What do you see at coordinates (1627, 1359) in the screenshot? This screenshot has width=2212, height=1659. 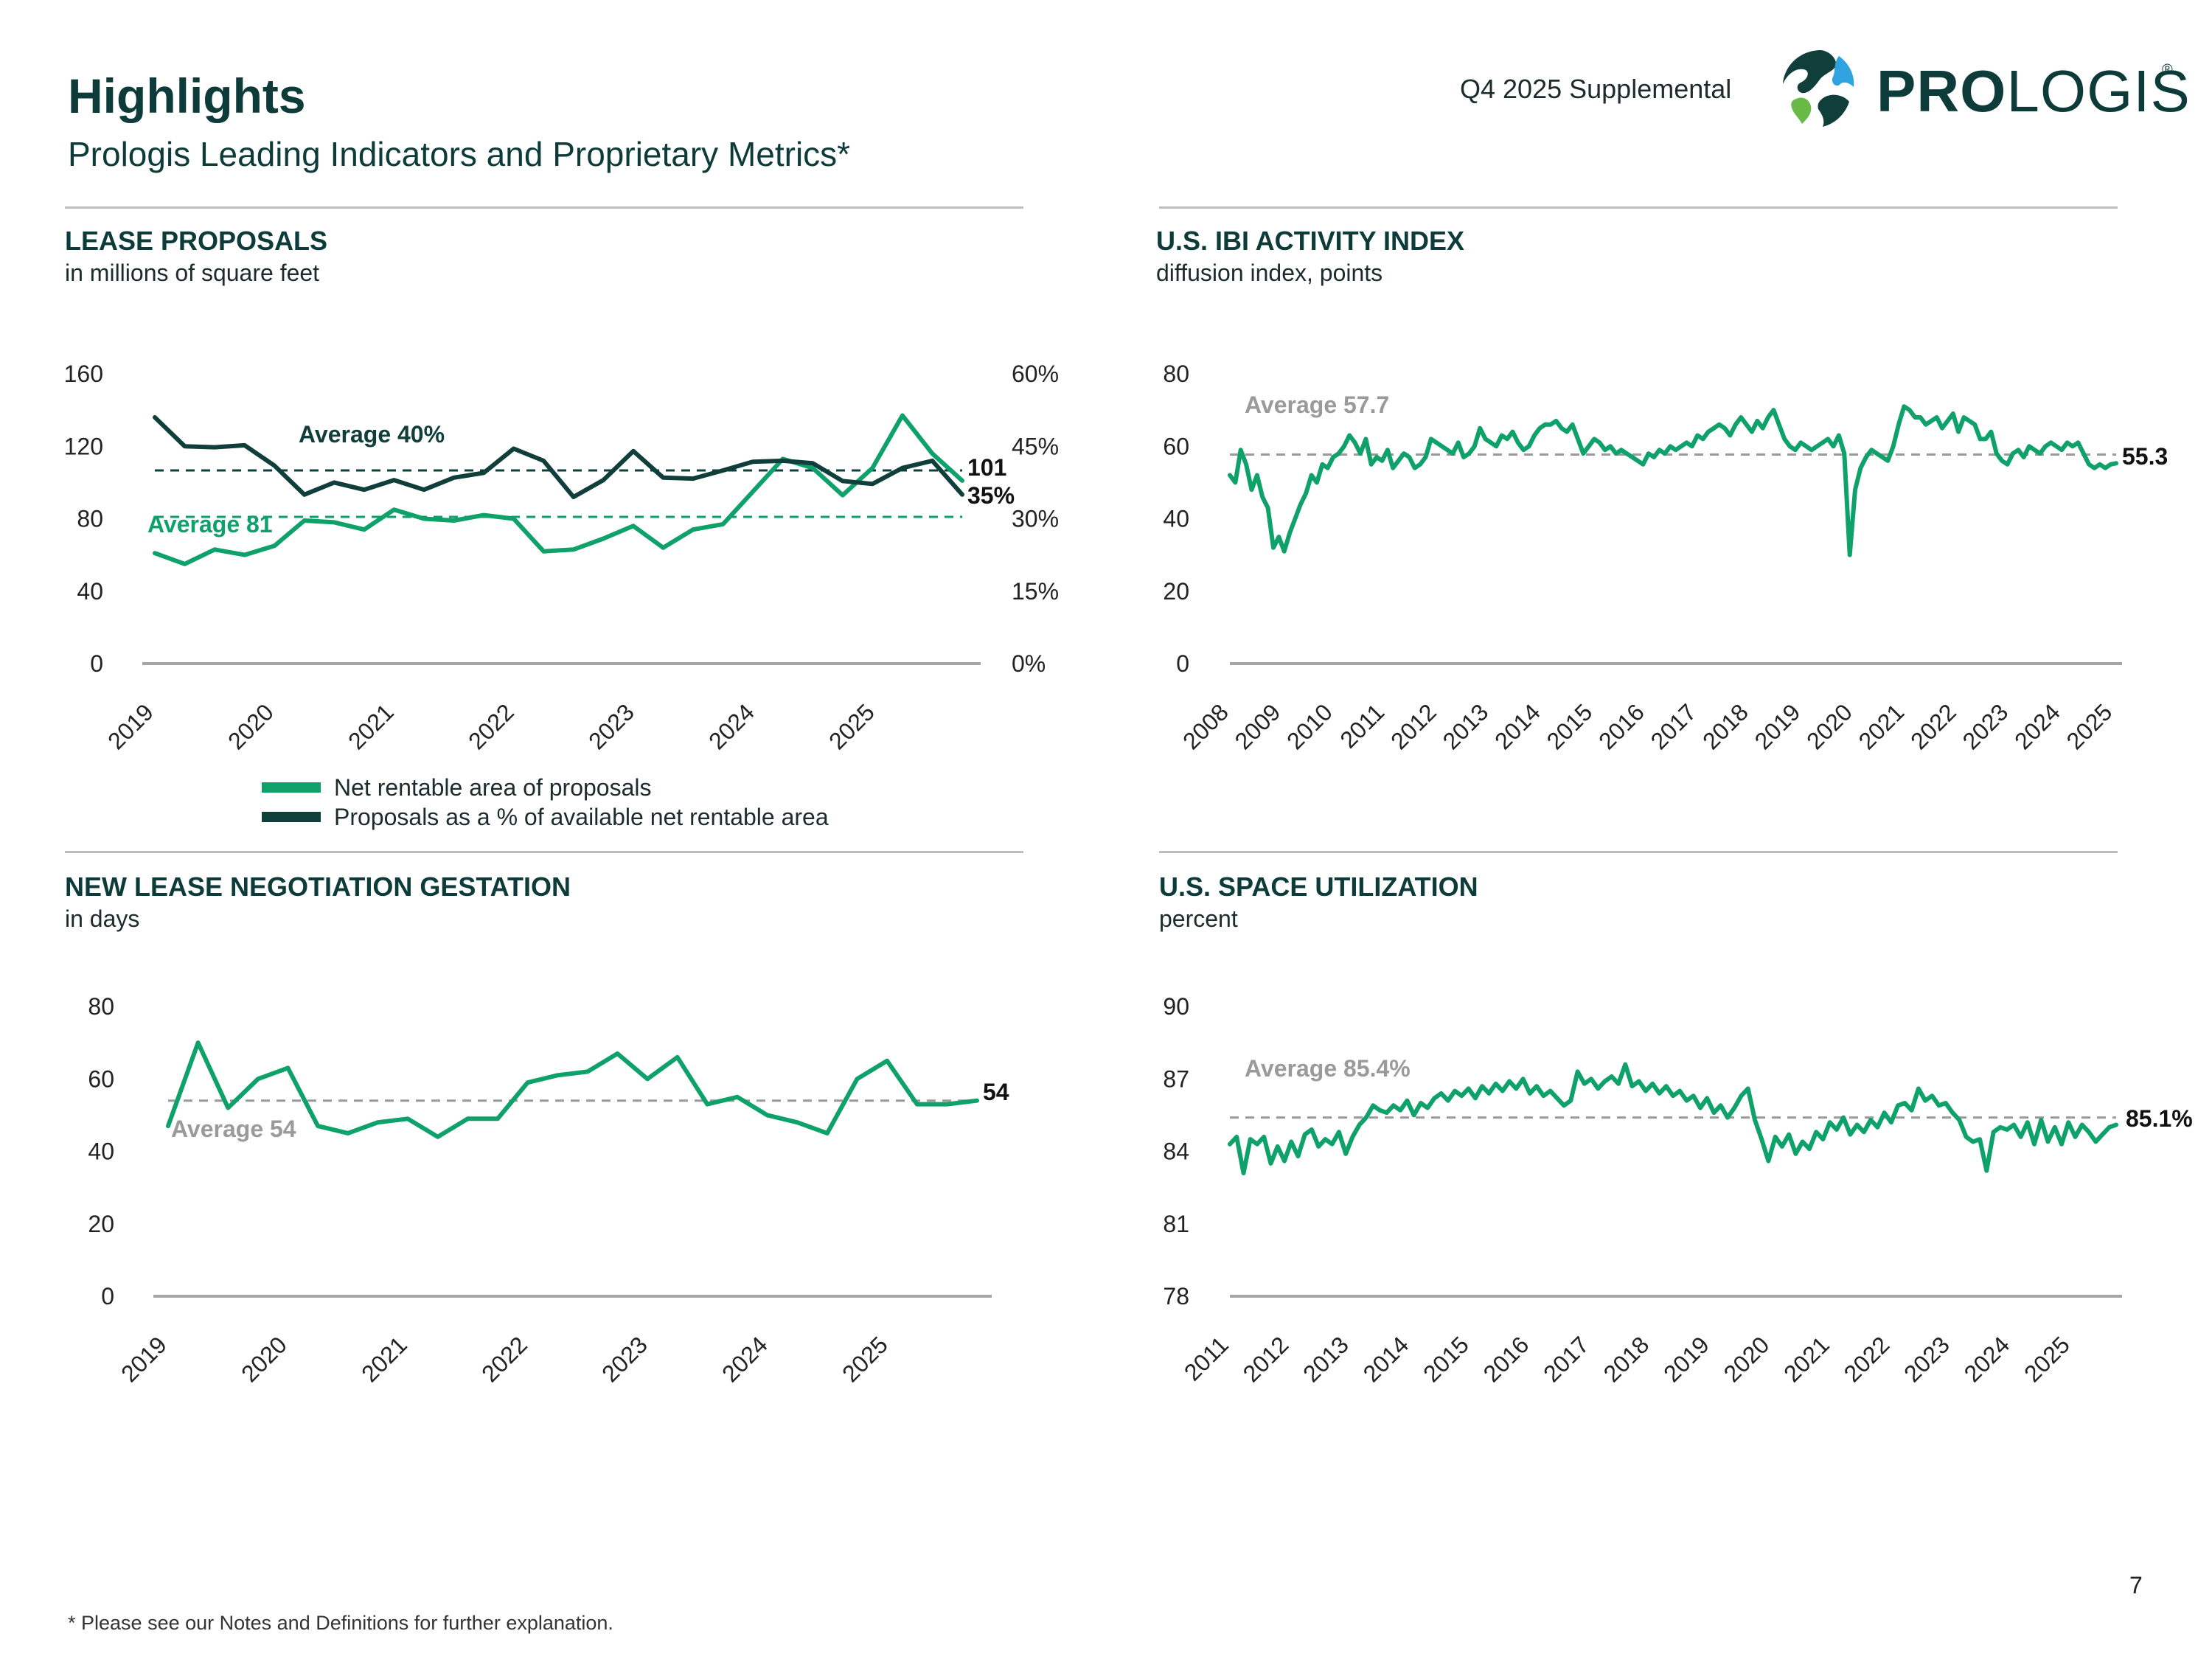 I see `x-tick-label: 2018` at bounding box center [1627, 1359].